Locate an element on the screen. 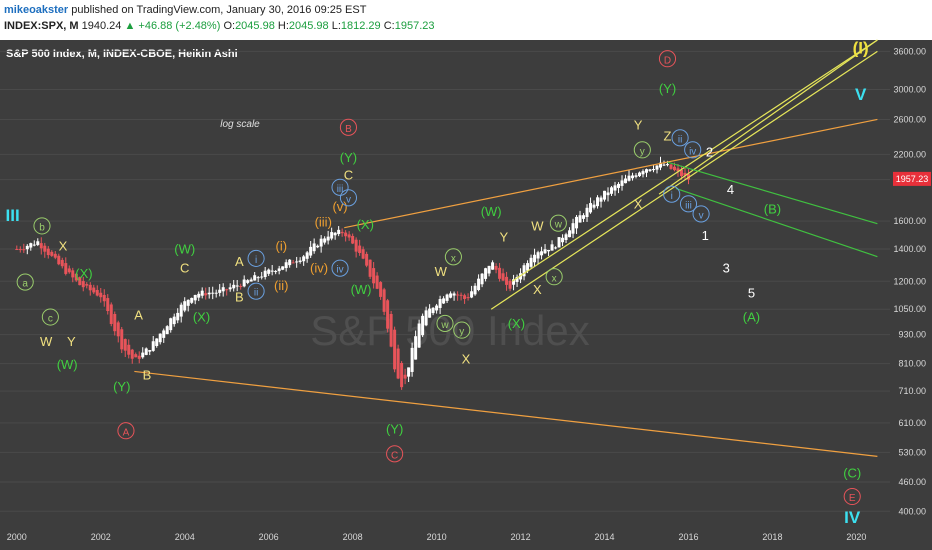 The height and width of the screenshot is (550, 932). wave-label: Z is located at coordinates (668, 136).